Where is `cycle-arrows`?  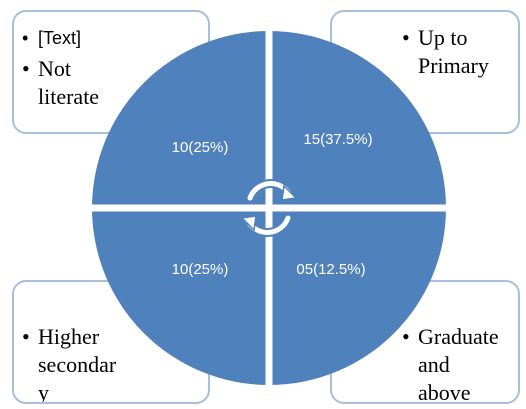
cycle-arrows is located at coordinates (269, 208).